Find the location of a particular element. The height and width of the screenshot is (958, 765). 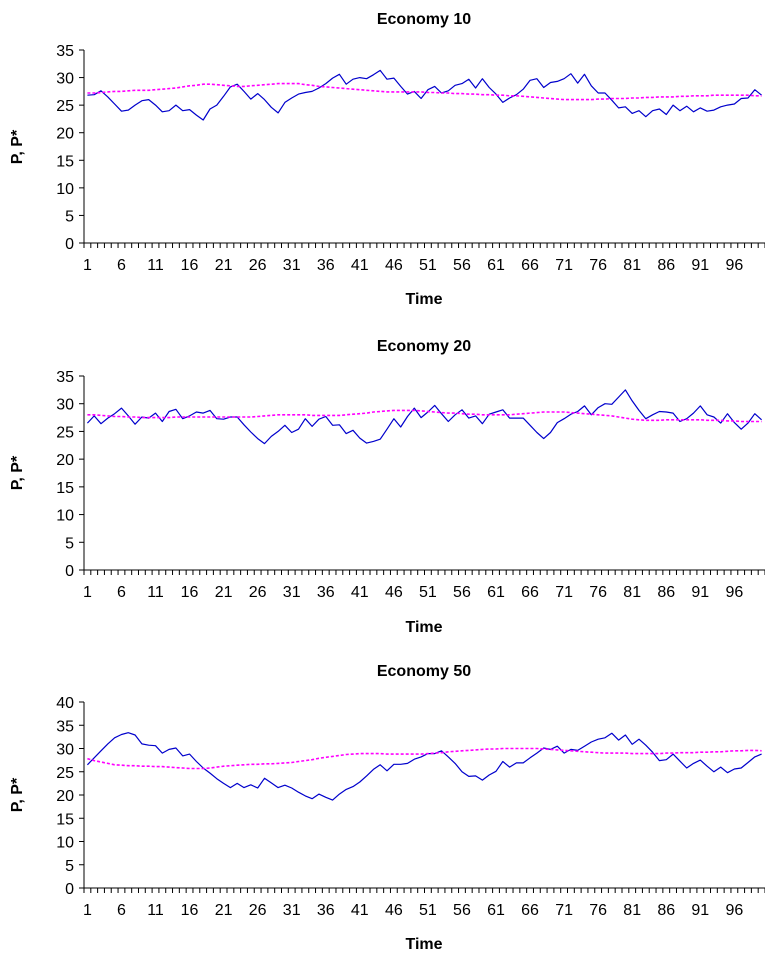

chart-title: Economy 20 is located at coordinates (424, 346).